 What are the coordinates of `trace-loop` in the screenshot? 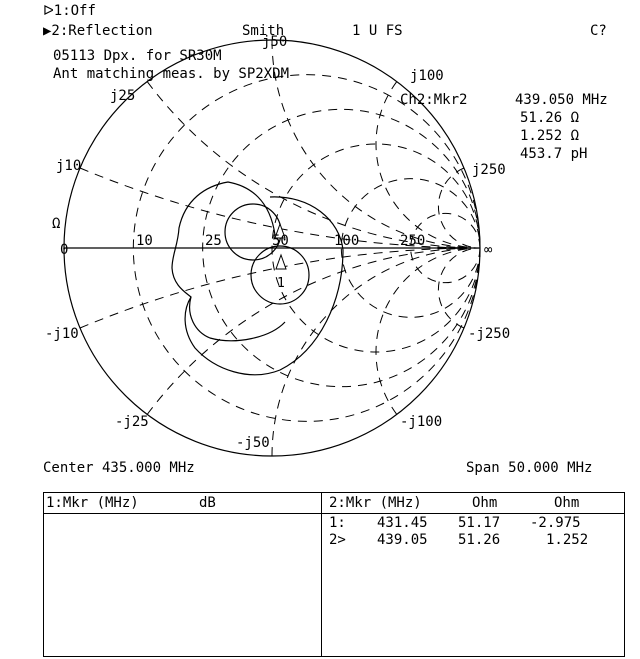 It's located at (264, 286).